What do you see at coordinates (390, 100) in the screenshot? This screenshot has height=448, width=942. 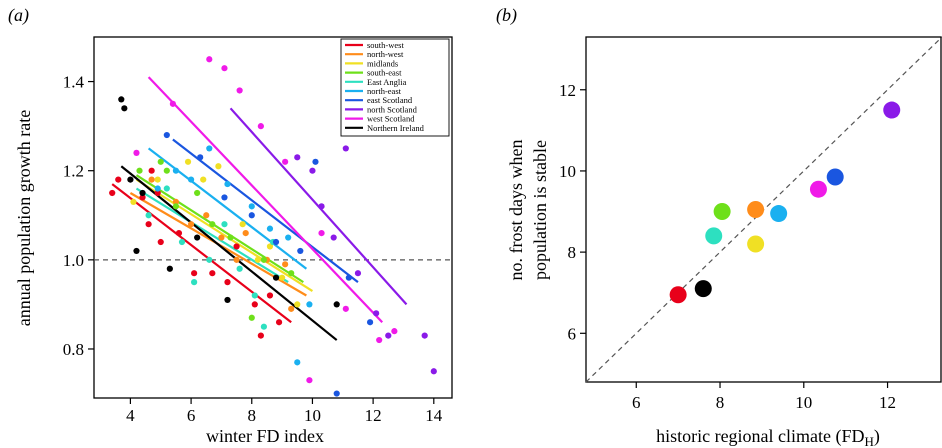 I see `legend-entry: east Scotland` at bounding box center [390, 100].